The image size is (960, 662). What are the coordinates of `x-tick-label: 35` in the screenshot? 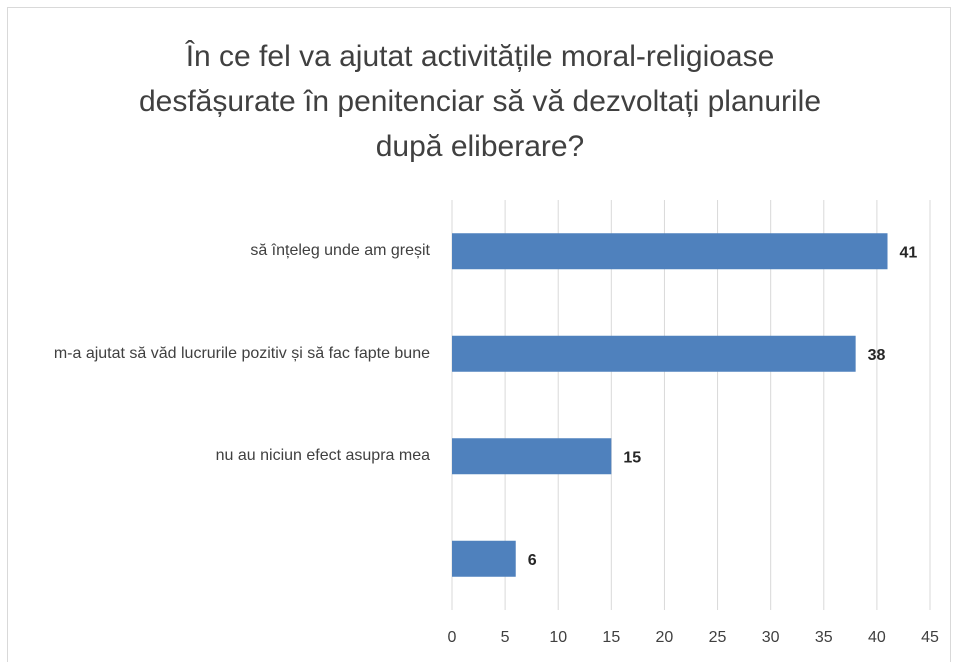 It's located at (824, 637).